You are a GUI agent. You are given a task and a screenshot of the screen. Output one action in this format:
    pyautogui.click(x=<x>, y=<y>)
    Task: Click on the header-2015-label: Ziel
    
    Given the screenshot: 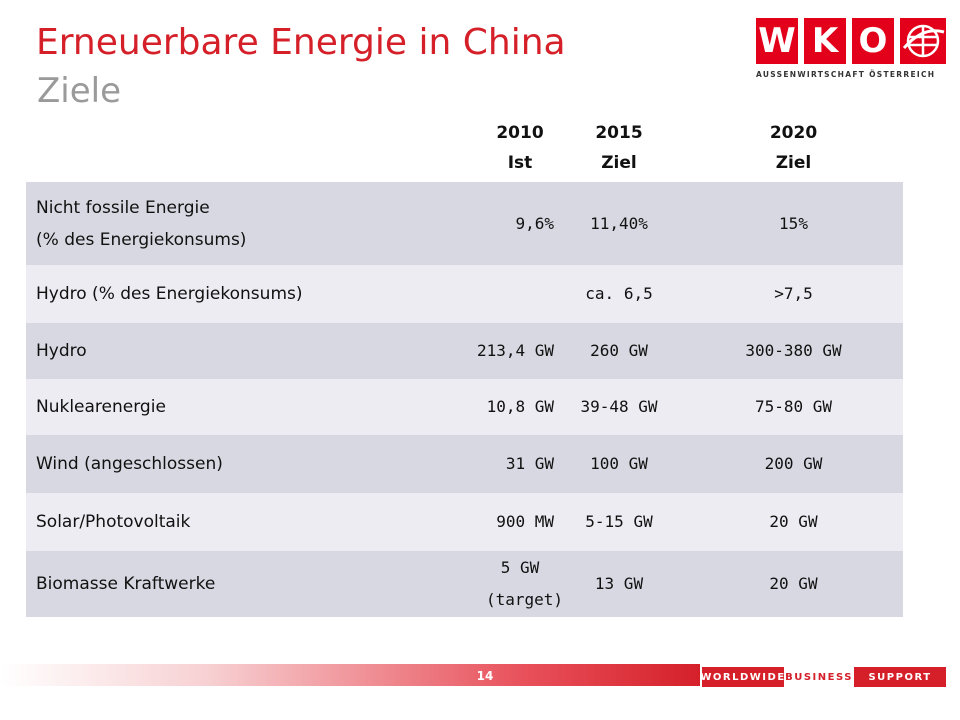 What is the action you would take?
    pyautogui.click(x=619, y=163)
    